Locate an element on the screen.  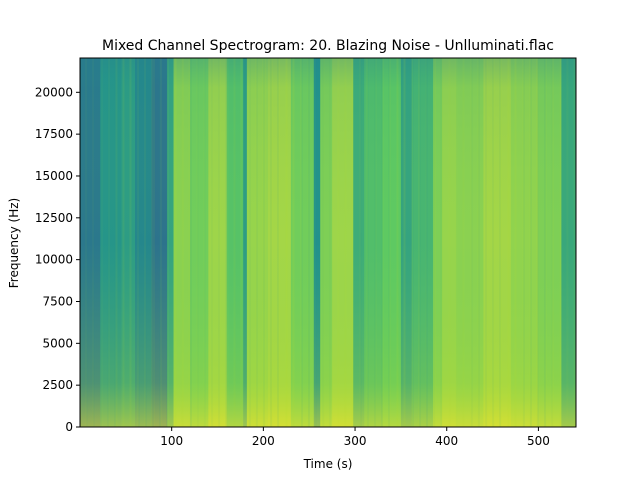
y-tick-label: 20000 is located at coordinates (54, 92).